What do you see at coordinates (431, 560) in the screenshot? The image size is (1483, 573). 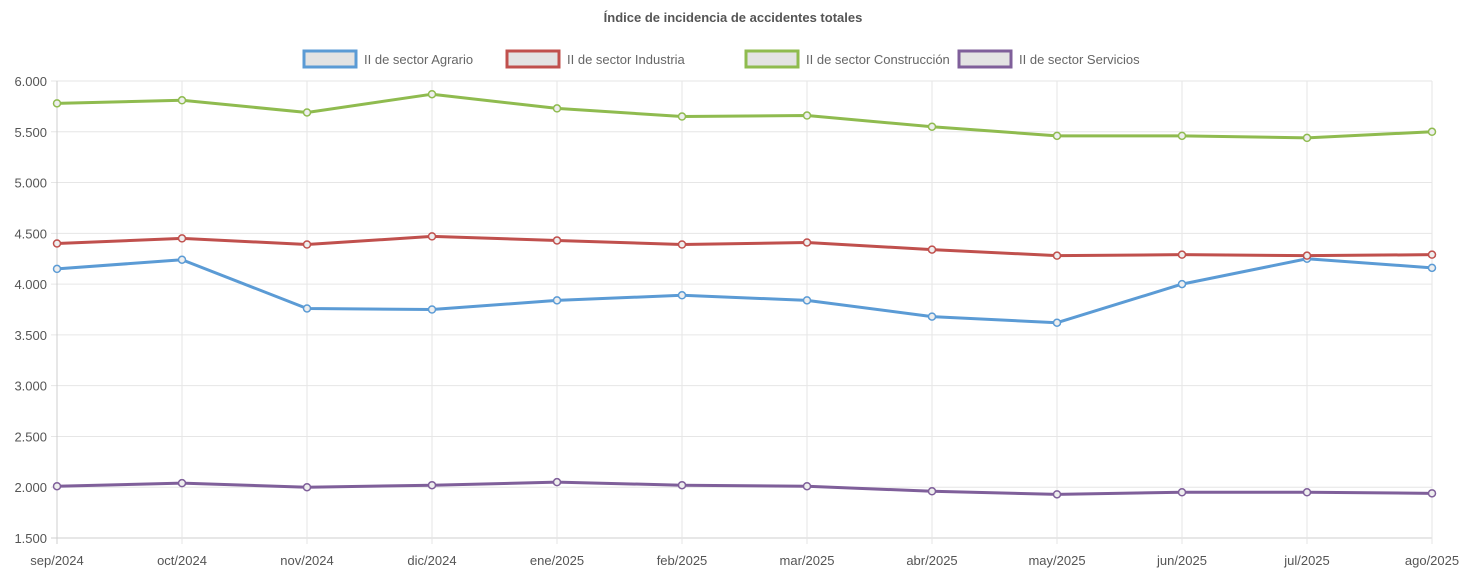 I see `x-tick-label: dic/2024` at bounding box center [431, 560].